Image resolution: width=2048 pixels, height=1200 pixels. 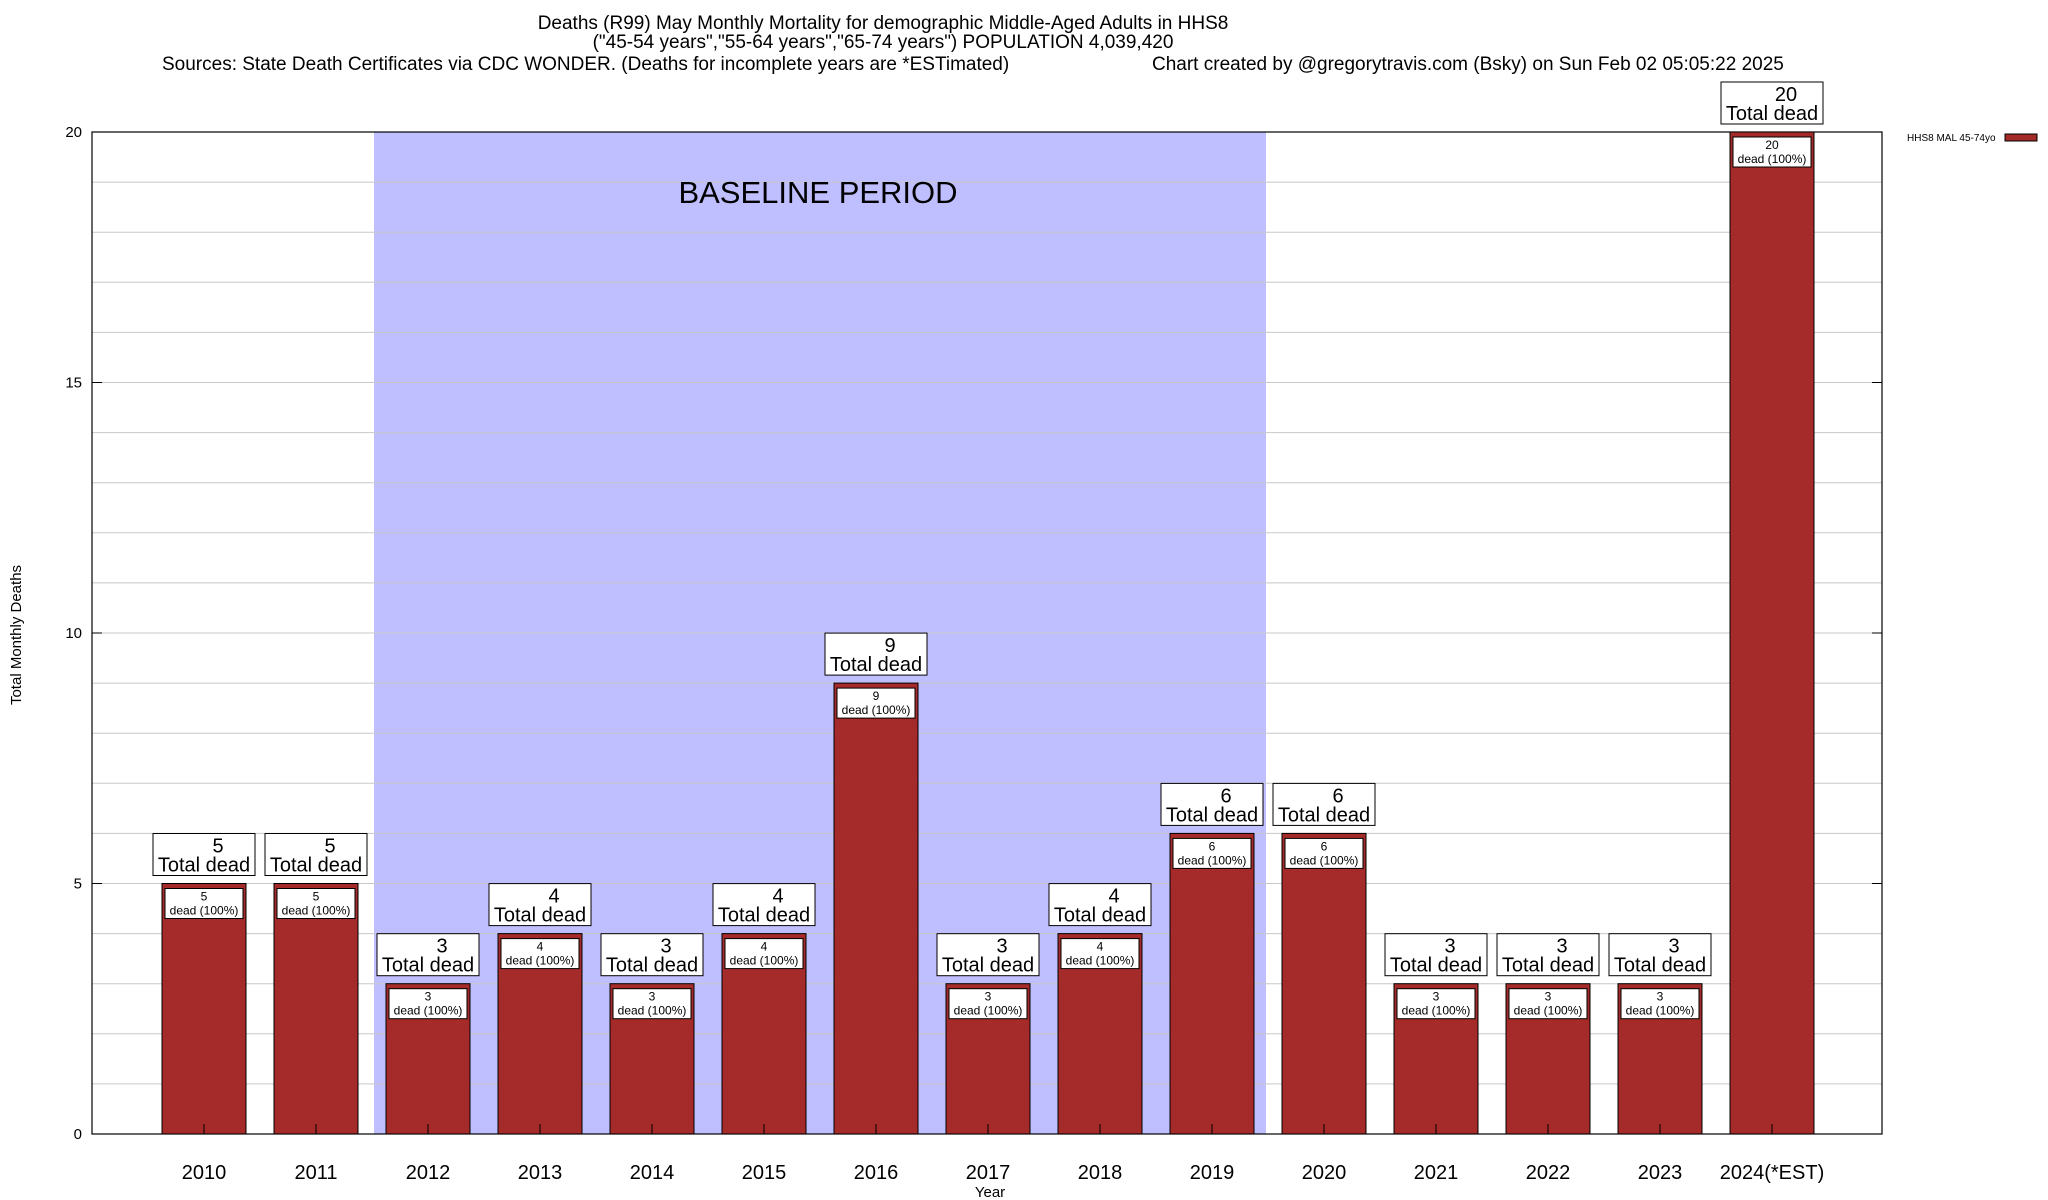 What do you see at coordinates (1225, 796) in the screenshot?
I see `bar-total-value: 6` at bounding box center [1225, 796].